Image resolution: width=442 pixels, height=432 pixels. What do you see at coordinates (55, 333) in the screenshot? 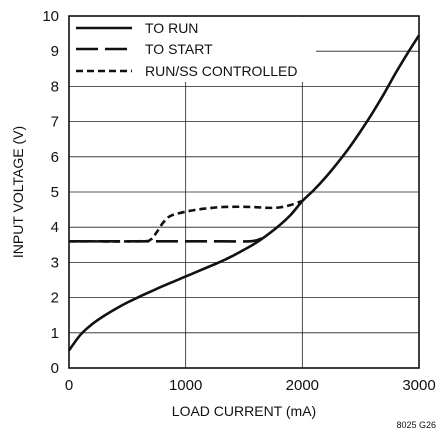
I see `y-tick-label: 1` at bounding box center [55, 333].